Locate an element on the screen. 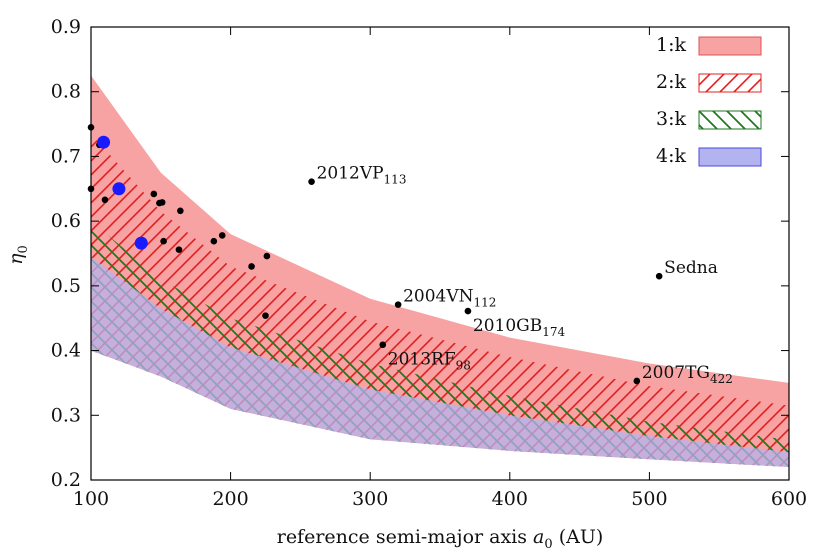 Image resolution: width=830 pixels, height=554 pixels. point-label: 2013RF98 is located at coordinates (429, 361).